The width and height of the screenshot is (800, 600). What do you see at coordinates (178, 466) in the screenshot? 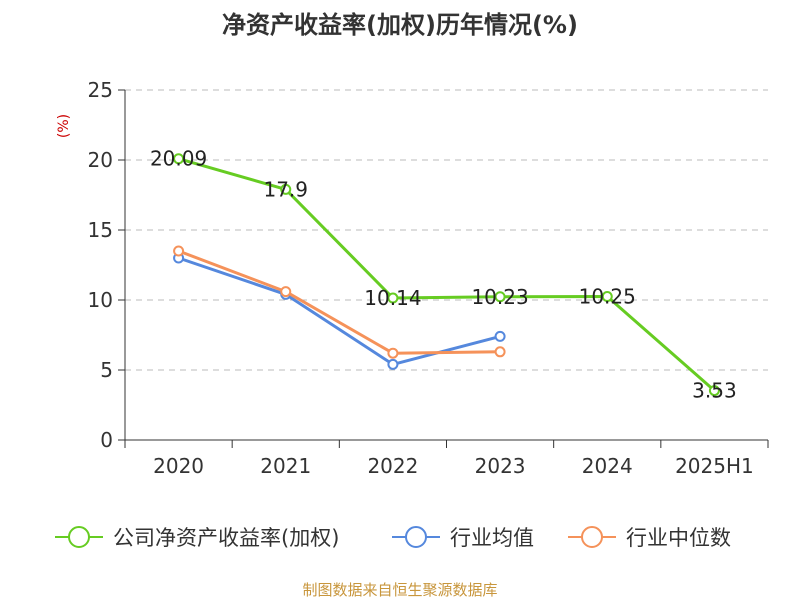
I see `x-tick-label: 2020` at bounding box center [178, 466].